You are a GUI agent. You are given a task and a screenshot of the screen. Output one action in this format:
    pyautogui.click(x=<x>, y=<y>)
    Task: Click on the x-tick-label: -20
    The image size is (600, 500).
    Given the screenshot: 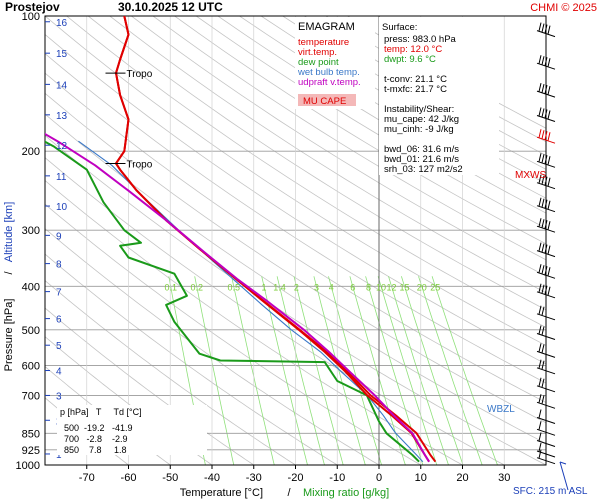 What is the action you would take?
    pyautogui.click(x=296, y=478)
    